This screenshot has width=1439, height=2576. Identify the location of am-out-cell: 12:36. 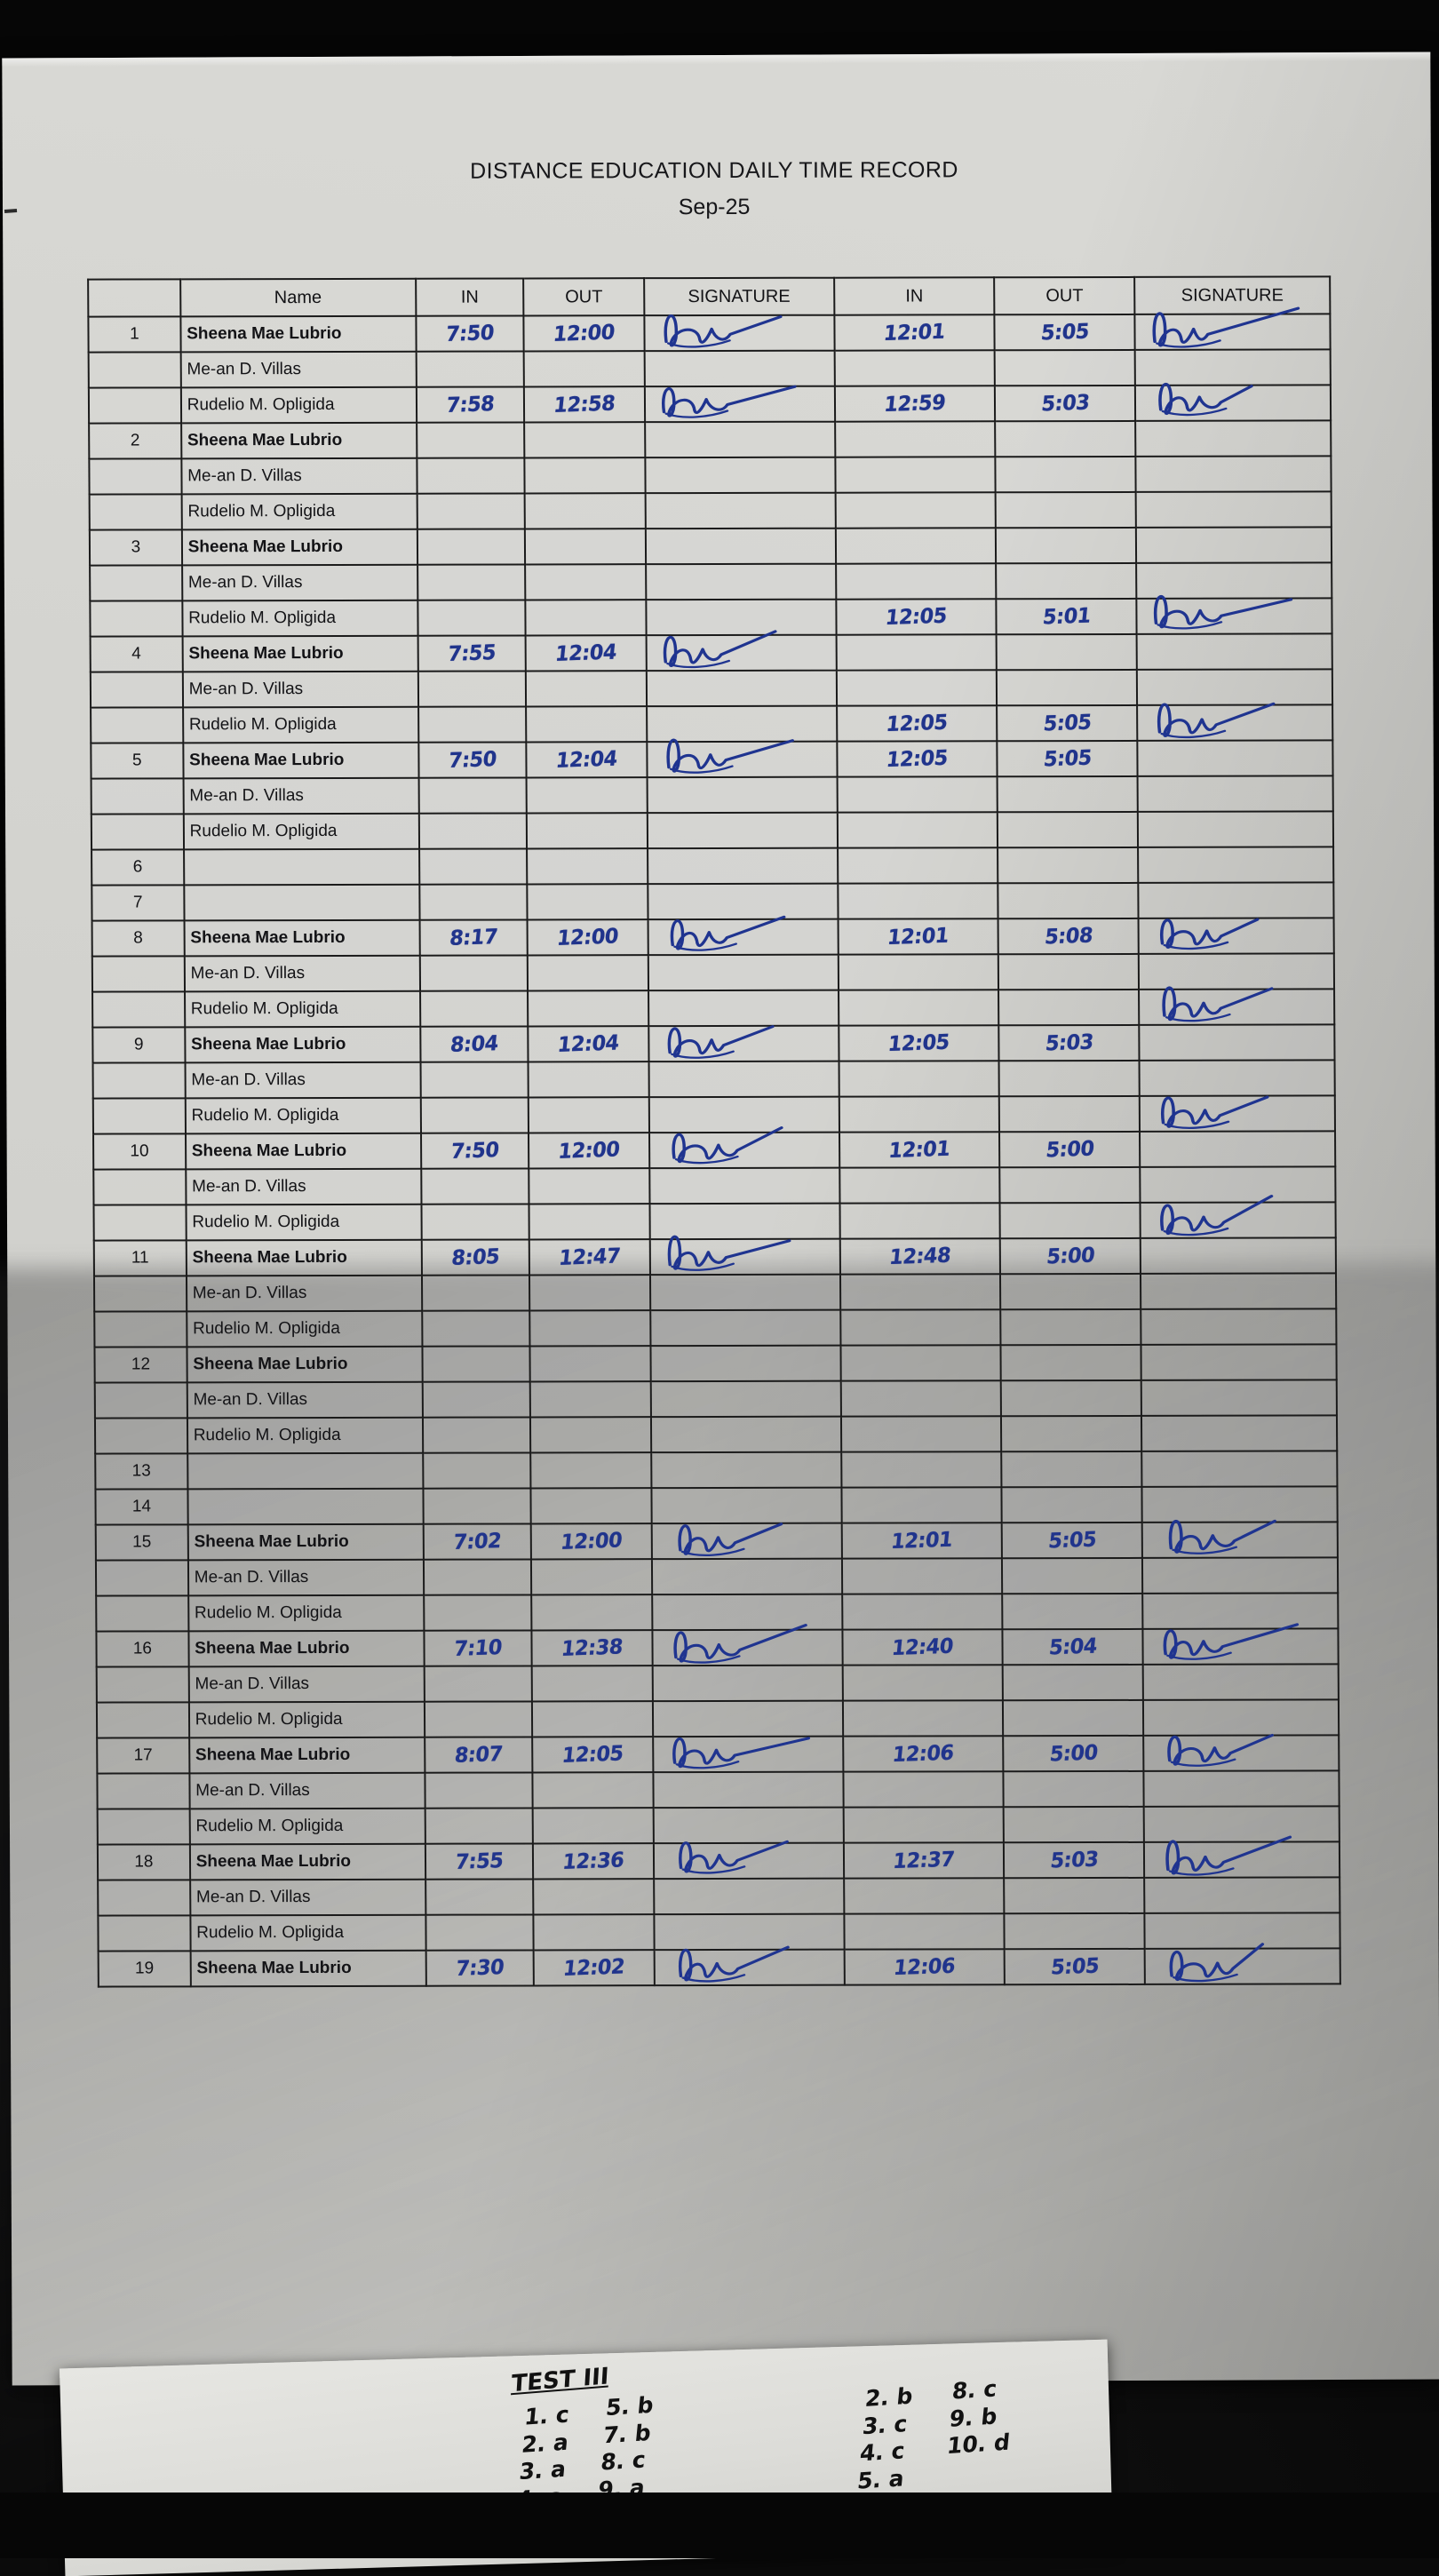
(593, 1861).